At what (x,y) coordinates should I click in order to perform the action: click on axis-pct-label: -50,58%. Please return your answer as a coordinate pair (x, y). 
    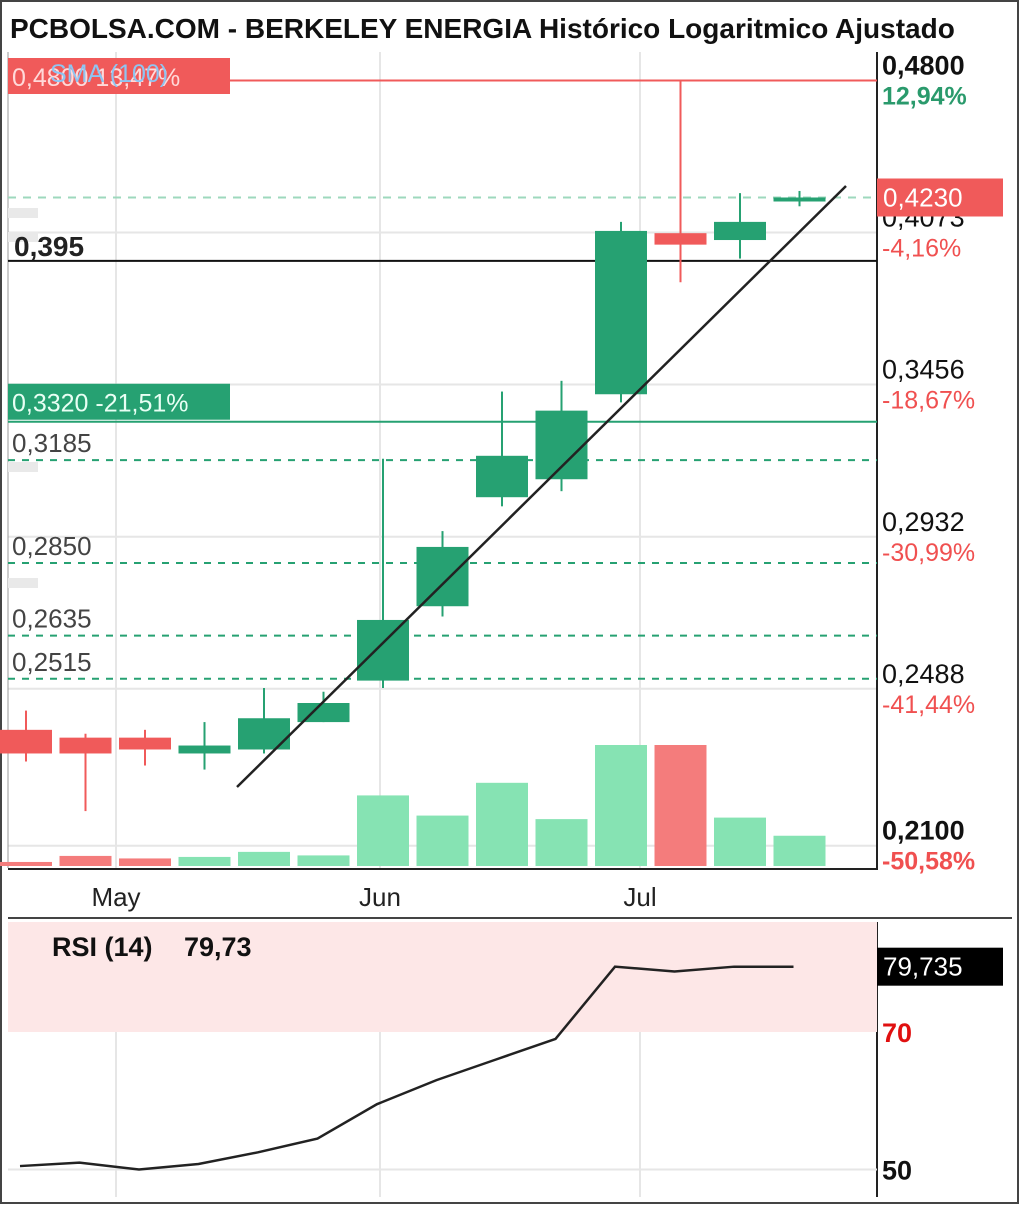
    Looking at the image, I should click on (928, 862).